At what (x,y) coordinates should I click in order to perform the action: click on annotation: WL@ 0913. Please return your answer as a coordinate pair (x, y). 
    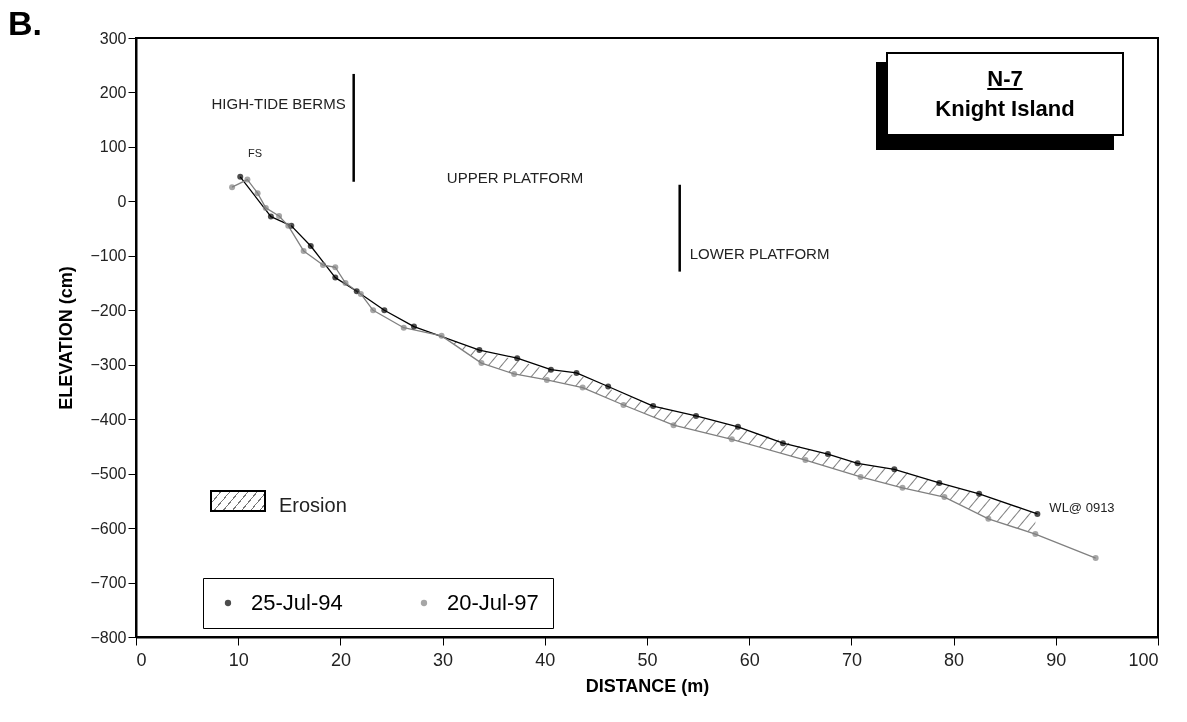
    Looking at the image, I should click on (1082, 508).